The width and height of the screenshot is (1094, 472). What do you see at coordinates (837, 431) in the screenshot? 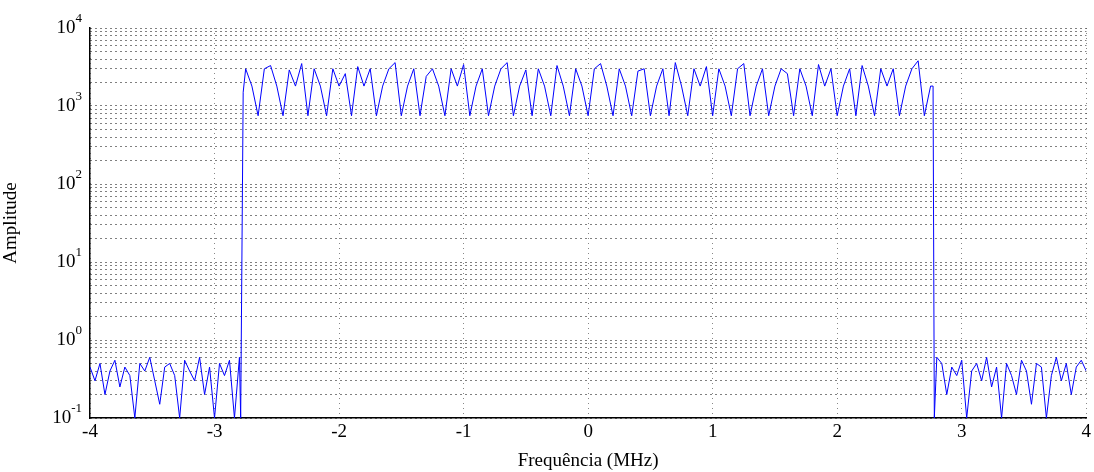
I see `x-tick-label: 2` at bounding box center [837, 431].